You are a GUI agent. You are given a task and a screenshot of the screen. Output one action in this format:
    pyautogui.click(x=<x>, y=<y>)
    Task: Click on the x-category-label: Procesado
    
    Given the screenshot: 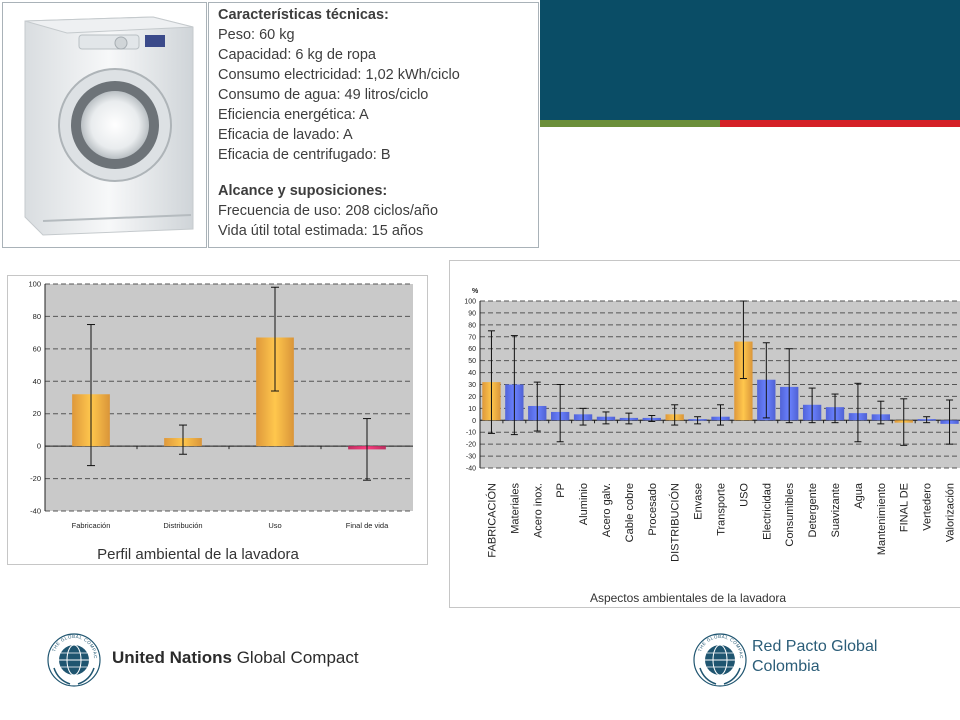 What is the action you would take?
    pyautogui.click(x=653, y=509)
    